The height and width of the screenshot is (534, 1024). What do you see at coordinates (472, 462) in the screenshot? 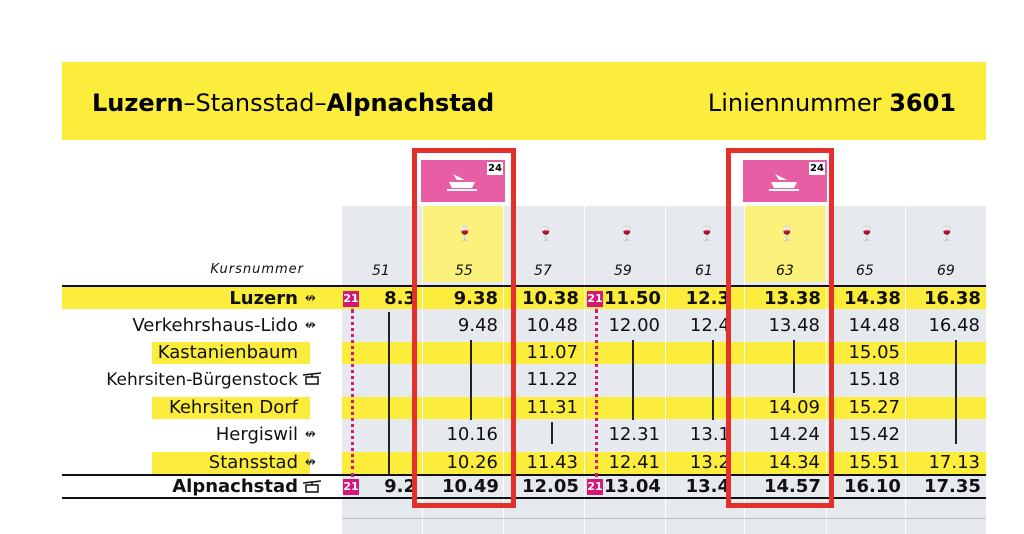
I see `time-cell: 10.26` at bounding box center [472, 462].